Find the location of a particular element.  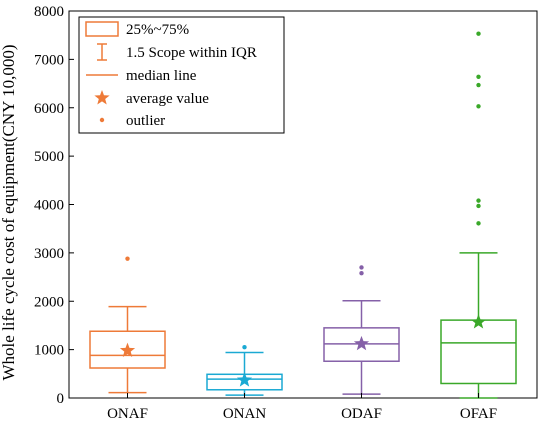

y-tick-label: 4000 is located at coordinates (49, 206).